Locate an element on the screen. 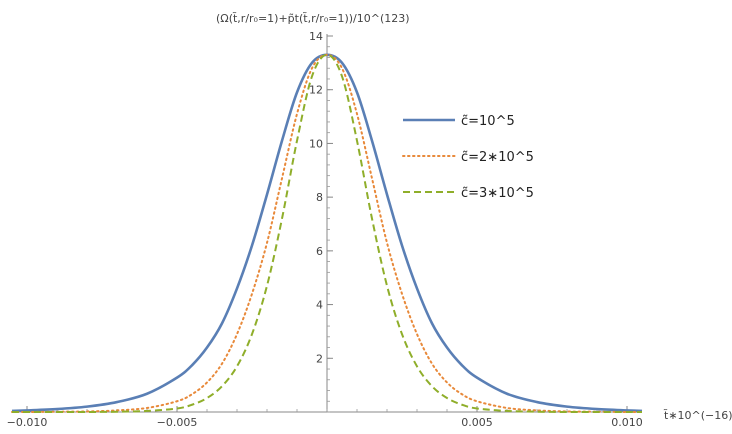  y-tick-label: 10 is located at coordinates (316, 143).